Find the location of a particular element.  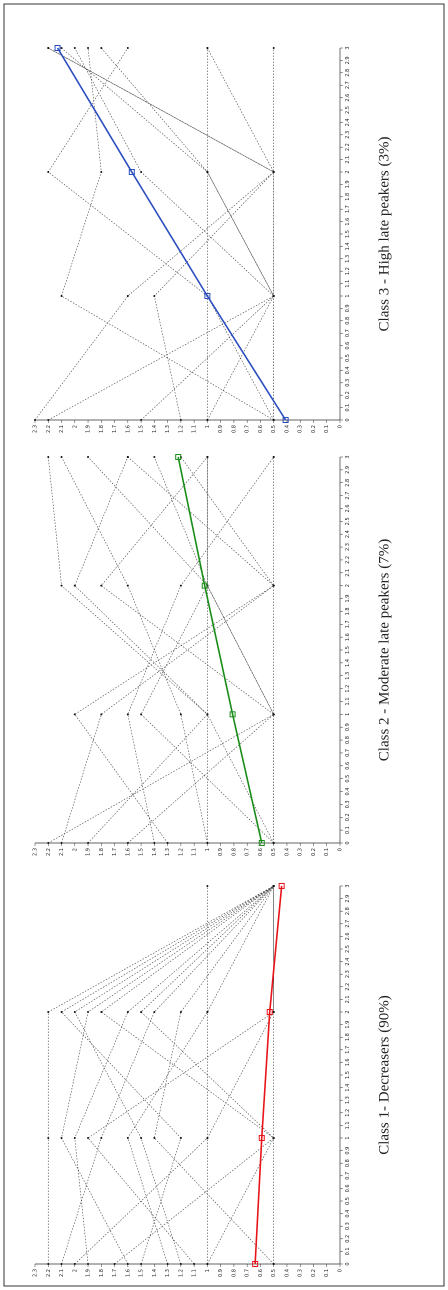

y-tick-label: 0.1 is located at coordinates (327, 852).